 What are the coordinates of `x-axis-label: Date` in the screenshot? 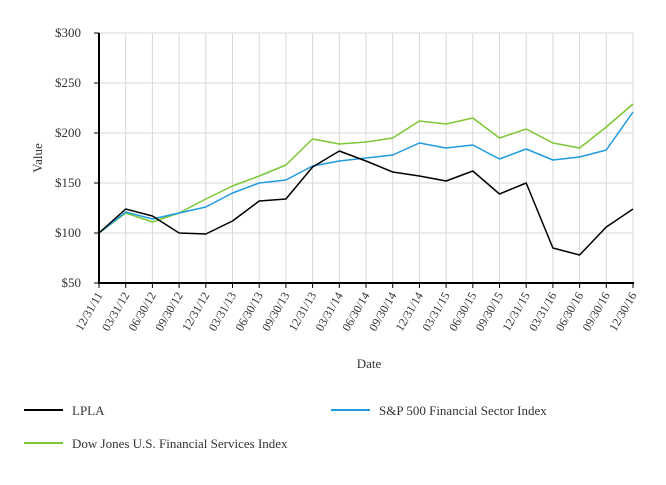 It's located at (369, 363).